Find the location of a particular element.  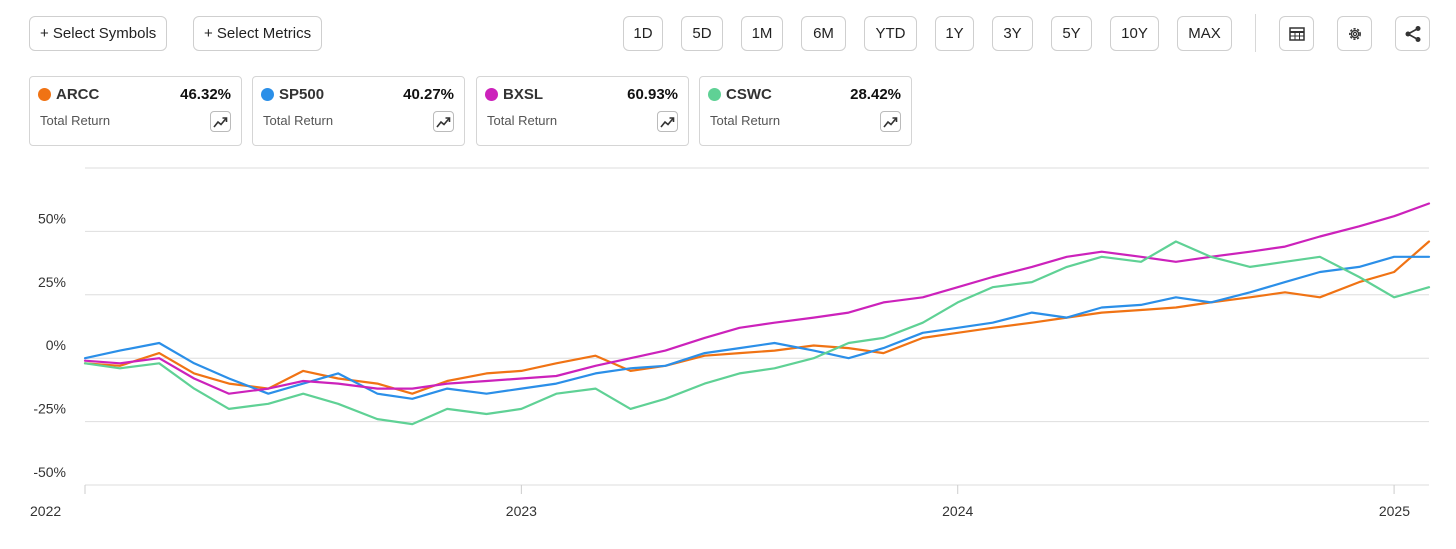

range-5d-button: 5D is located at coordinates (702, 33).